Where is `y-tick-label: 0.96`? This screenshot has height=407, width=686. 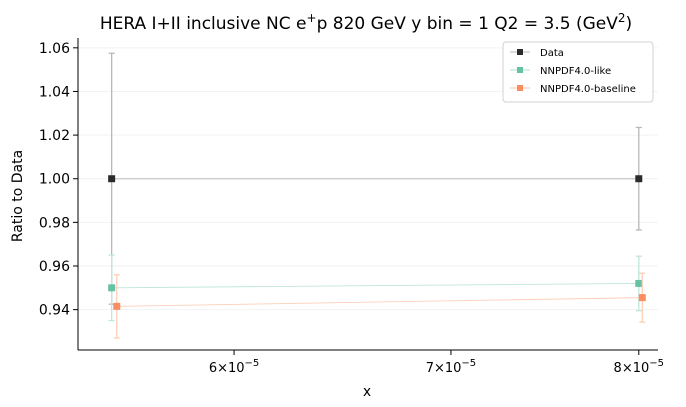
y-tick-label: 0.96 is located at coordinates (54, 267).